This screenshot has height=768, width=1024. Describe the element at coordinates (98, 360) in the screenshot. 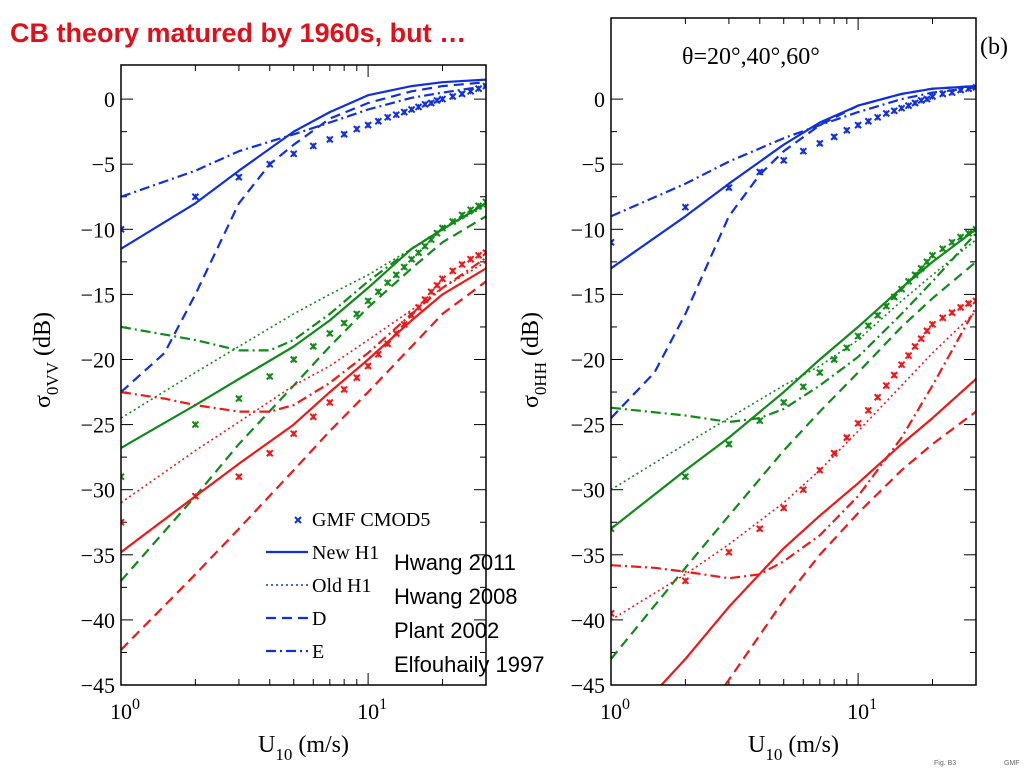

I see `y-tick-label: −20` at that location.